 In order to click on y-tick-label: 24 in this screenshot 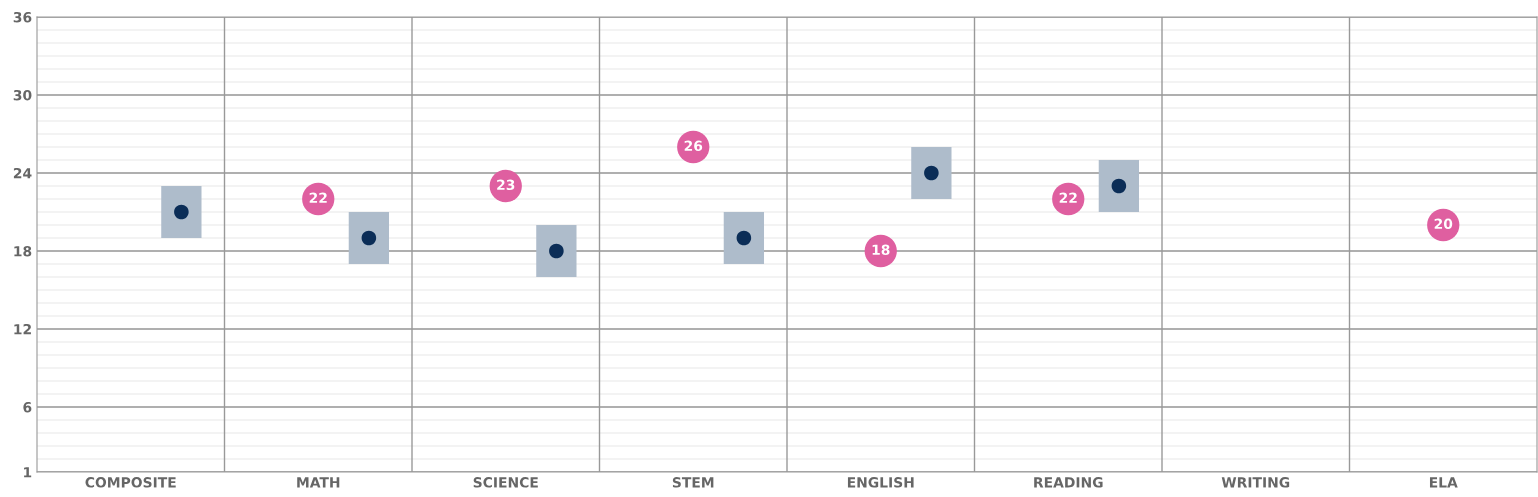, I will do `click(22, 173)`.